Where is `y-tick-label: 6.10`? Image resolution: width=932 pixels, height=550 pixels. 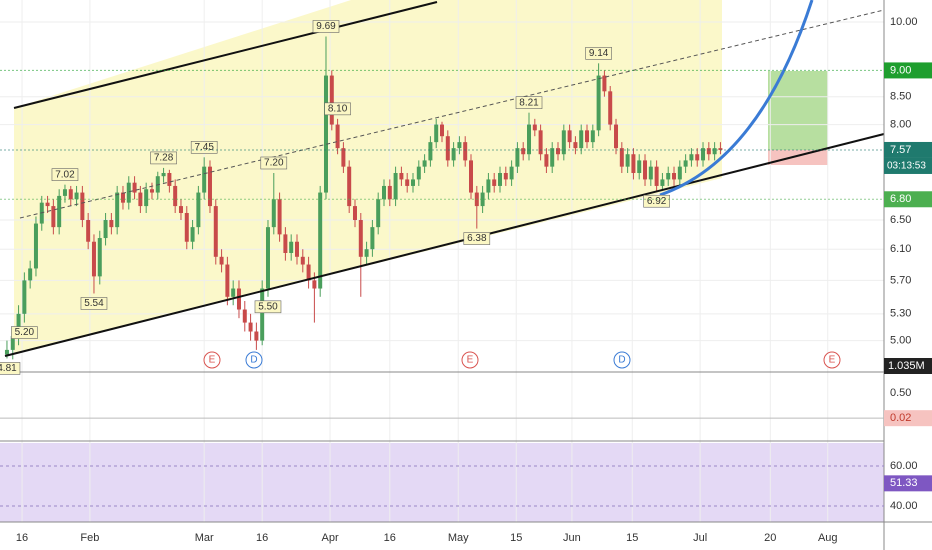
y-tick-label: 6.10 is located at coordinates (900, 249).